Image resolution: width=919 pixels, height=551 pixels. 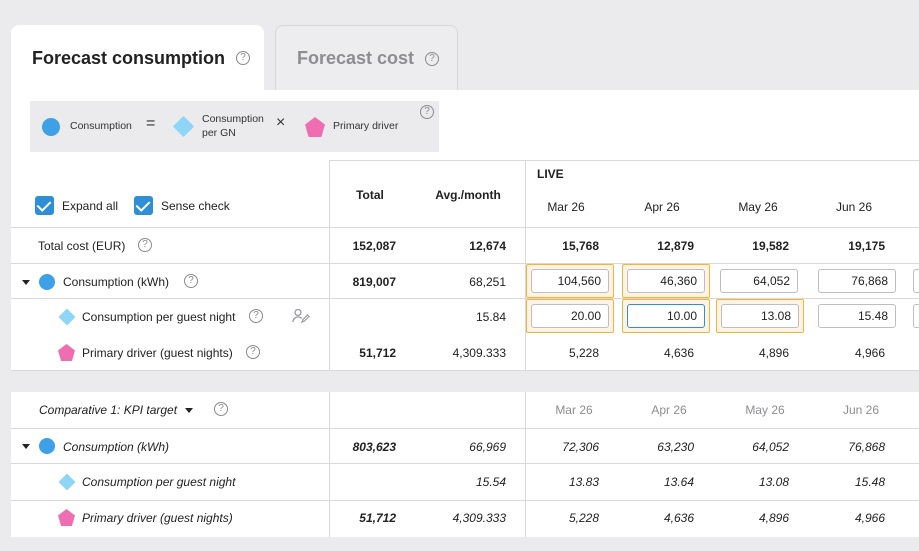 I want to click on total-cost-jun: 19,175, so click(x=866, y=246).